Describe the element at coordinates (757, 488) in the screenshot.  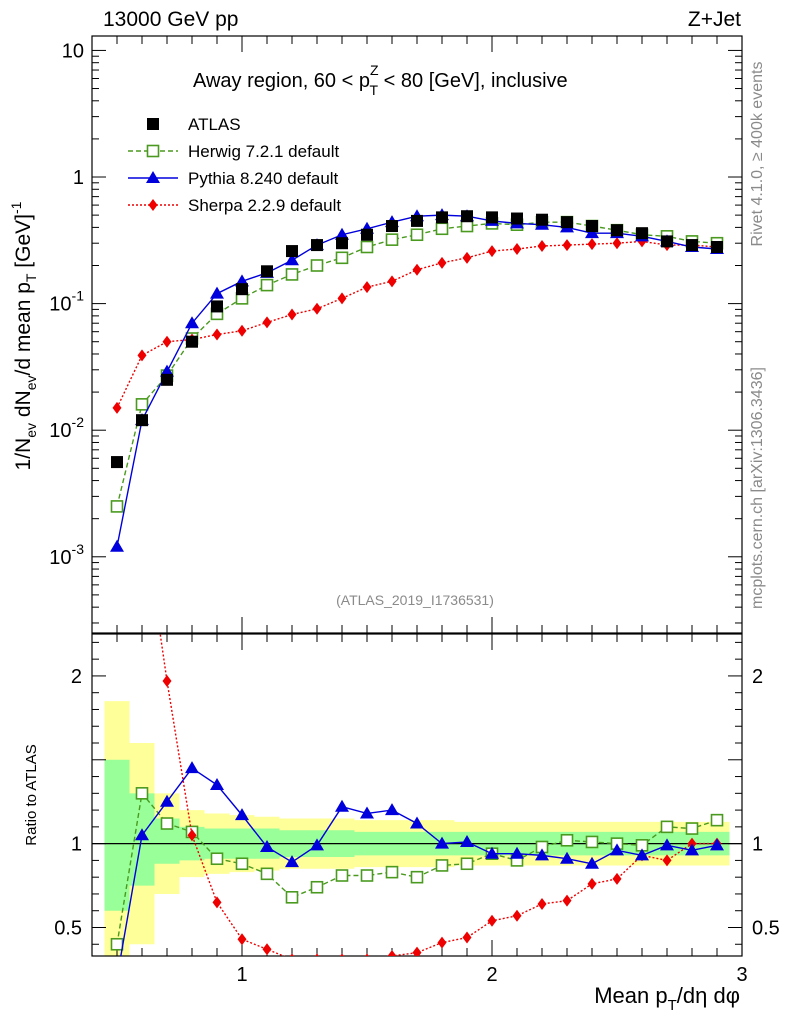
I see `mcplots-label: mcplots.cern.ch [arXiv:1306.3436]` at that location.